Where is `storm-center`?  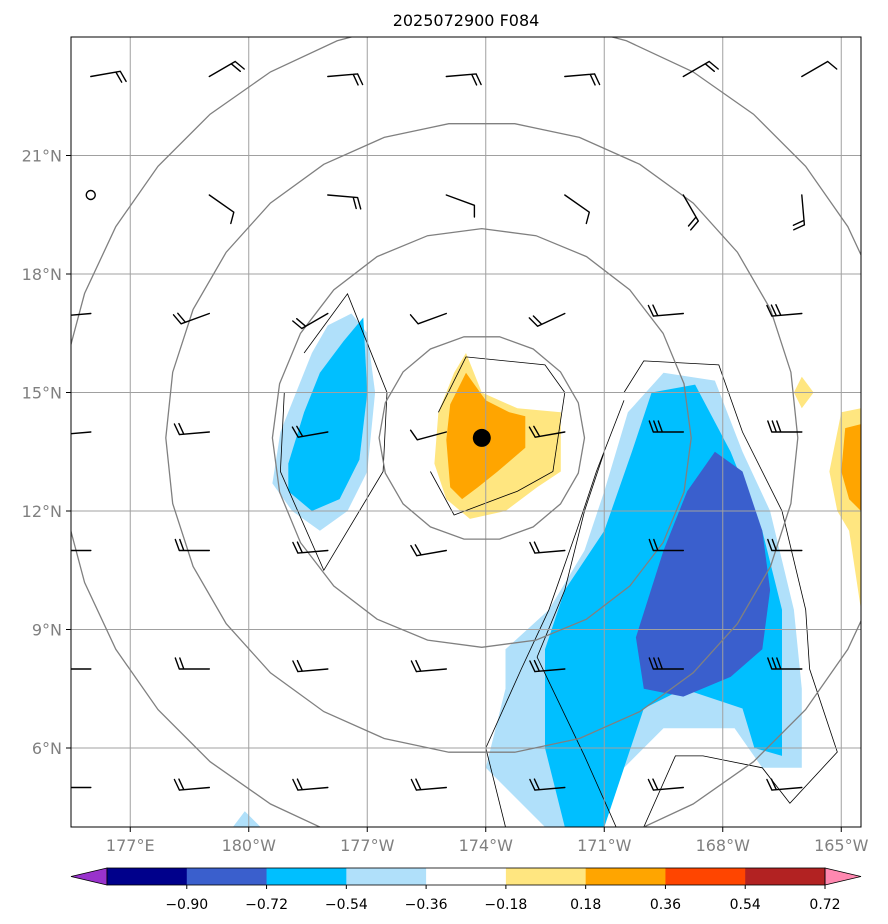
storm-center is located at coordinates (481, 437).